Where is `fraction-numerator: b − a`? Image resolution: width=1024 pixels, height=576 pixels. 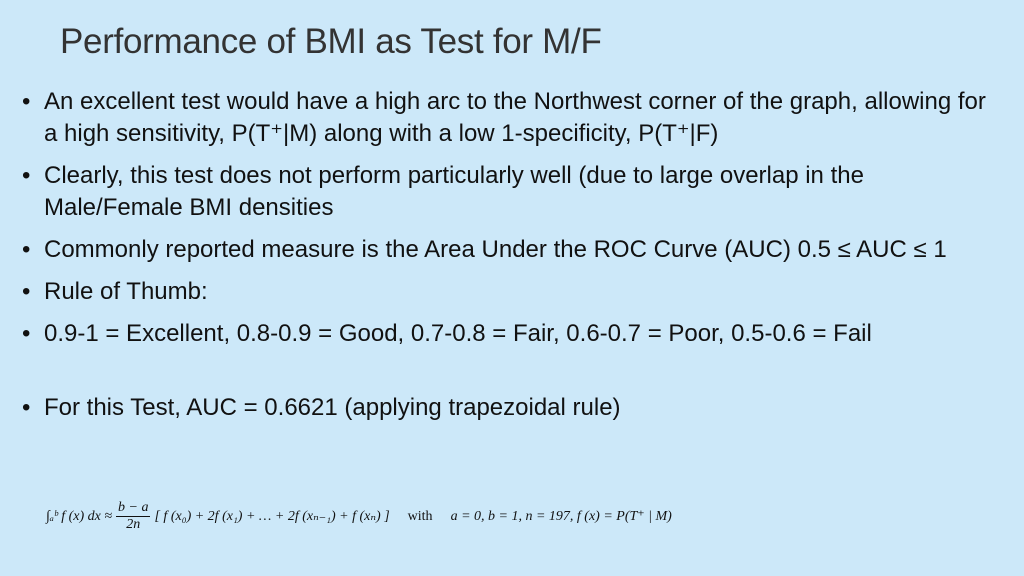
fraction-numerator: b − a is located at coordinates (133, 508).